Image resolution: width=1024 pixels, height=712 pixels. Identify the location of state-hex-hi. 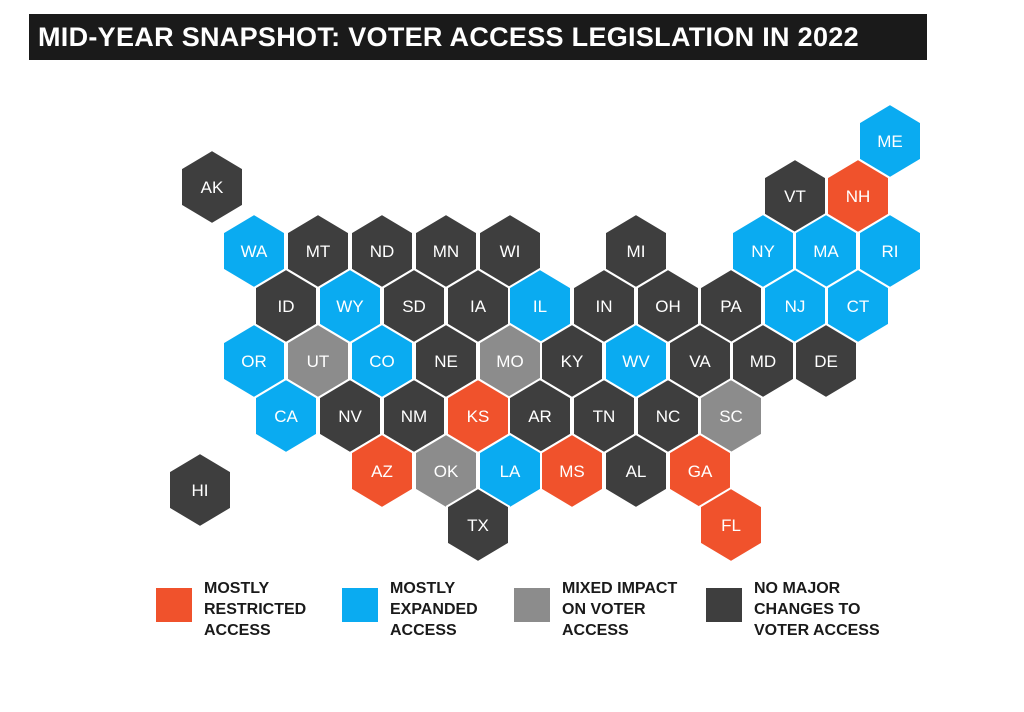
(200, 490).